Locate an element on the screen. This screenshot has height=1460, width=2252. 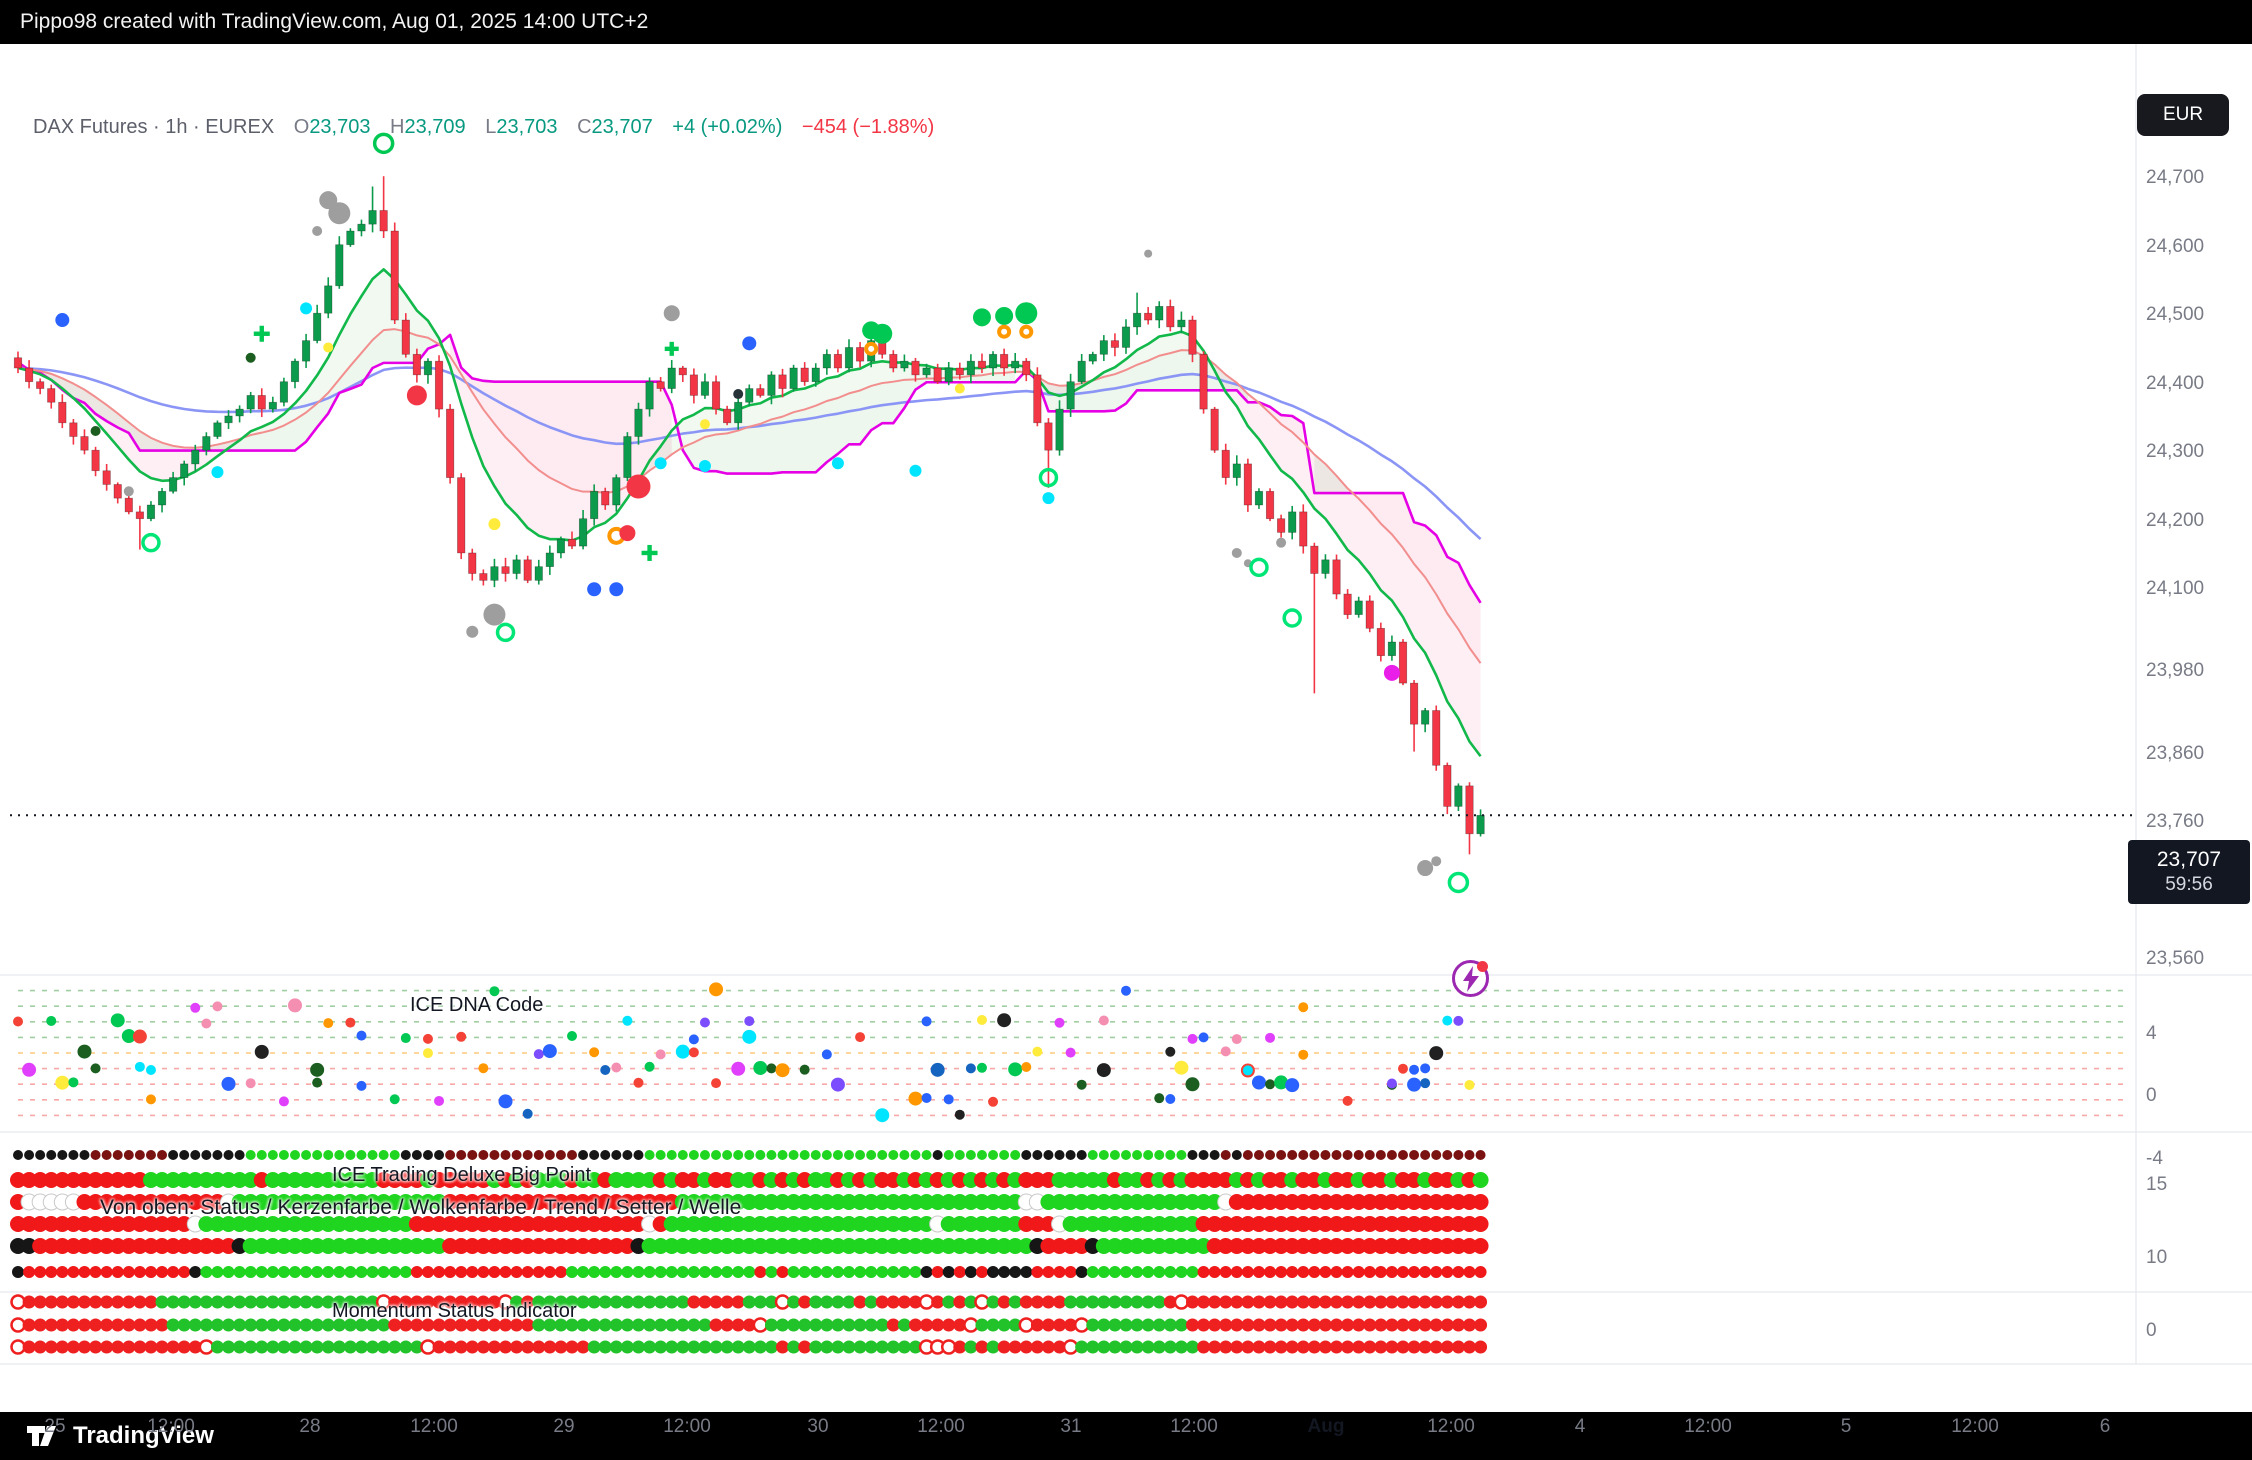
last-price-value: 23,707 is located at coordinates (2189, 859).